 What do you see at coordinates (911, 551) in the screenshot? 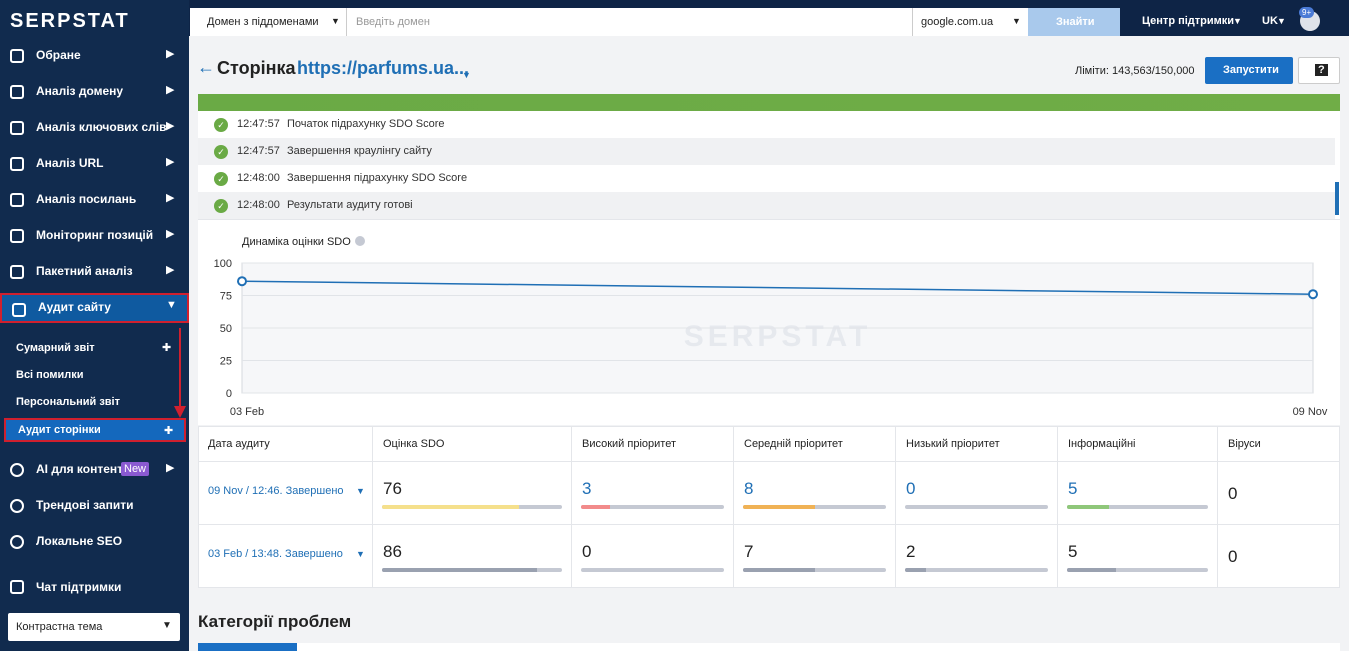
I see `cell-value: 2` at bounding box center [911, 551].